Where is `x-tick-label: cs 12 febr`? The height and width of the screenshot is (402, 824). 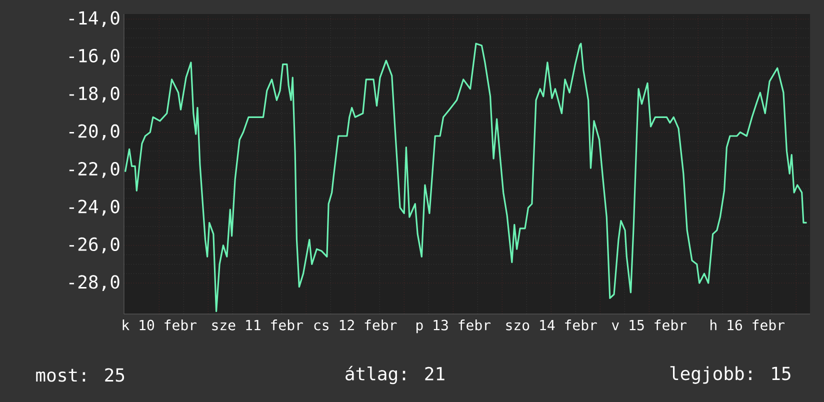 x-tick-label: cs 12 febr is located at coordinates (355, 325).